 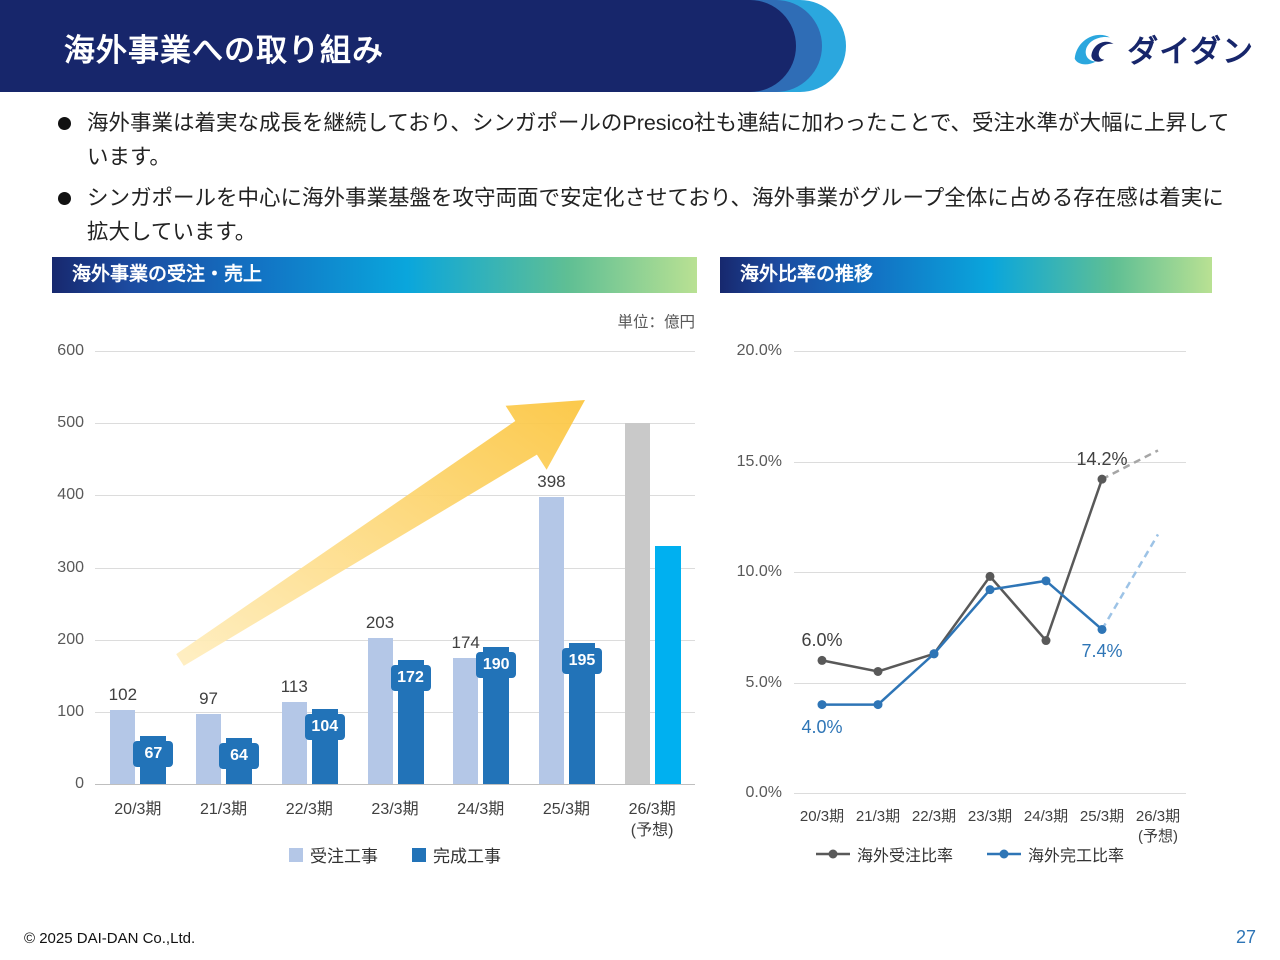 What do you see at coordinates (1046, 816) in the screenshot?
I see `line-category-label: 24/3期` at bounding box center [1046, 816].